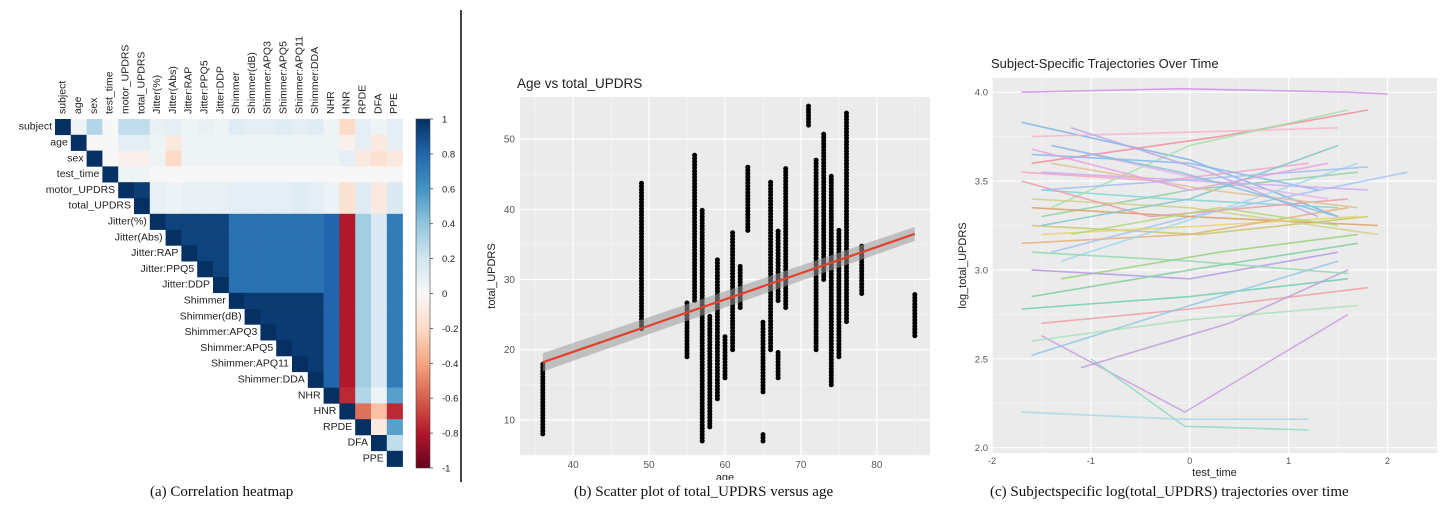 The height and width of the screenshot is (515, 1446). What do you see at coordinates (127, 222) in the screenshot?
I see `row-label: Jitter(%)` at bounding box center [127, 222].